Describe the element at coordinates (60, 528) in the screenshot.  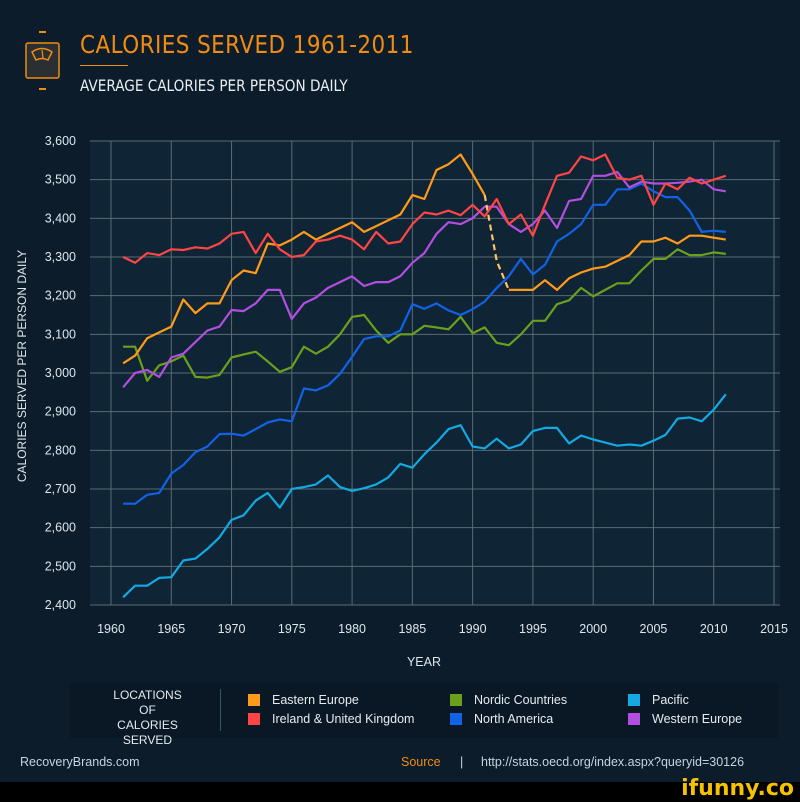
I see `y-tick-label: 2,600` at that location.